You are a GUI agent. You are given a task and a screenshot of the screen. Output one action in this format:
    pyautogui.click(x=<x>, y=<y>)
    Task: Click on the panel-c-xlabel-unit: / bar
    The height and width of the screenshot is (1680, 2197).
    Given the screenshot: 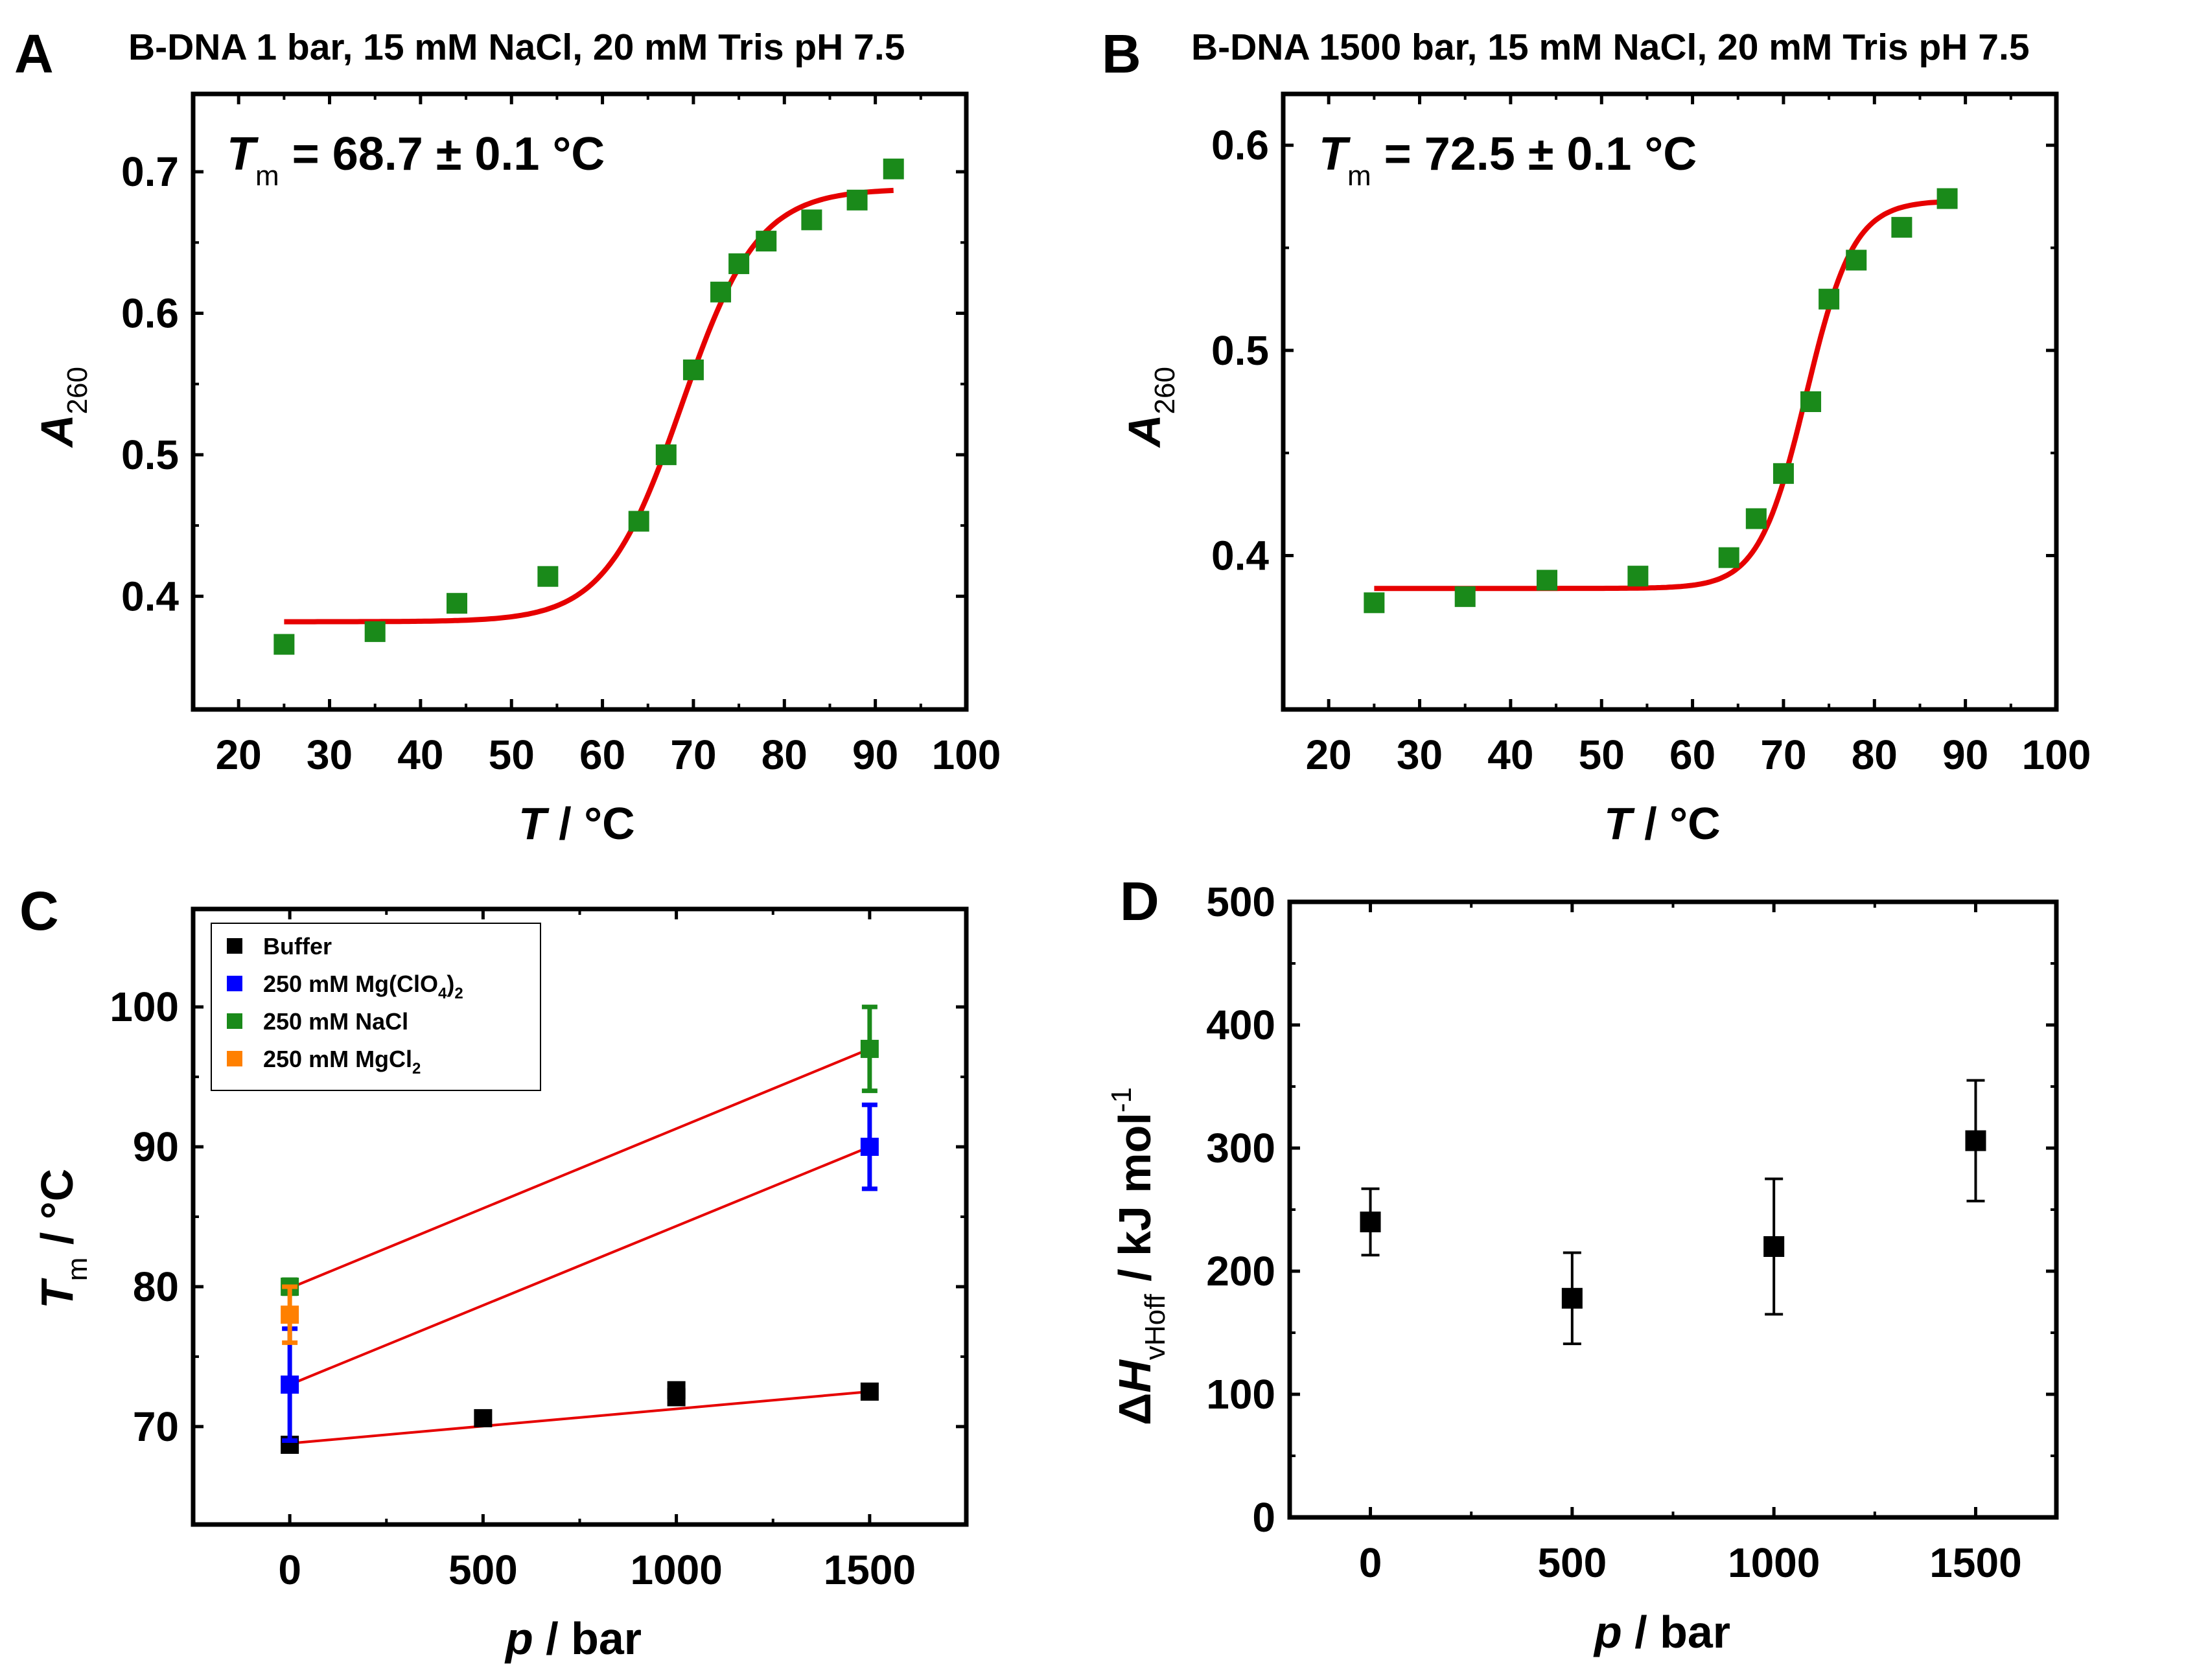 What is the action you would take?
    pyautogui.click(x=587, y=1639)
    